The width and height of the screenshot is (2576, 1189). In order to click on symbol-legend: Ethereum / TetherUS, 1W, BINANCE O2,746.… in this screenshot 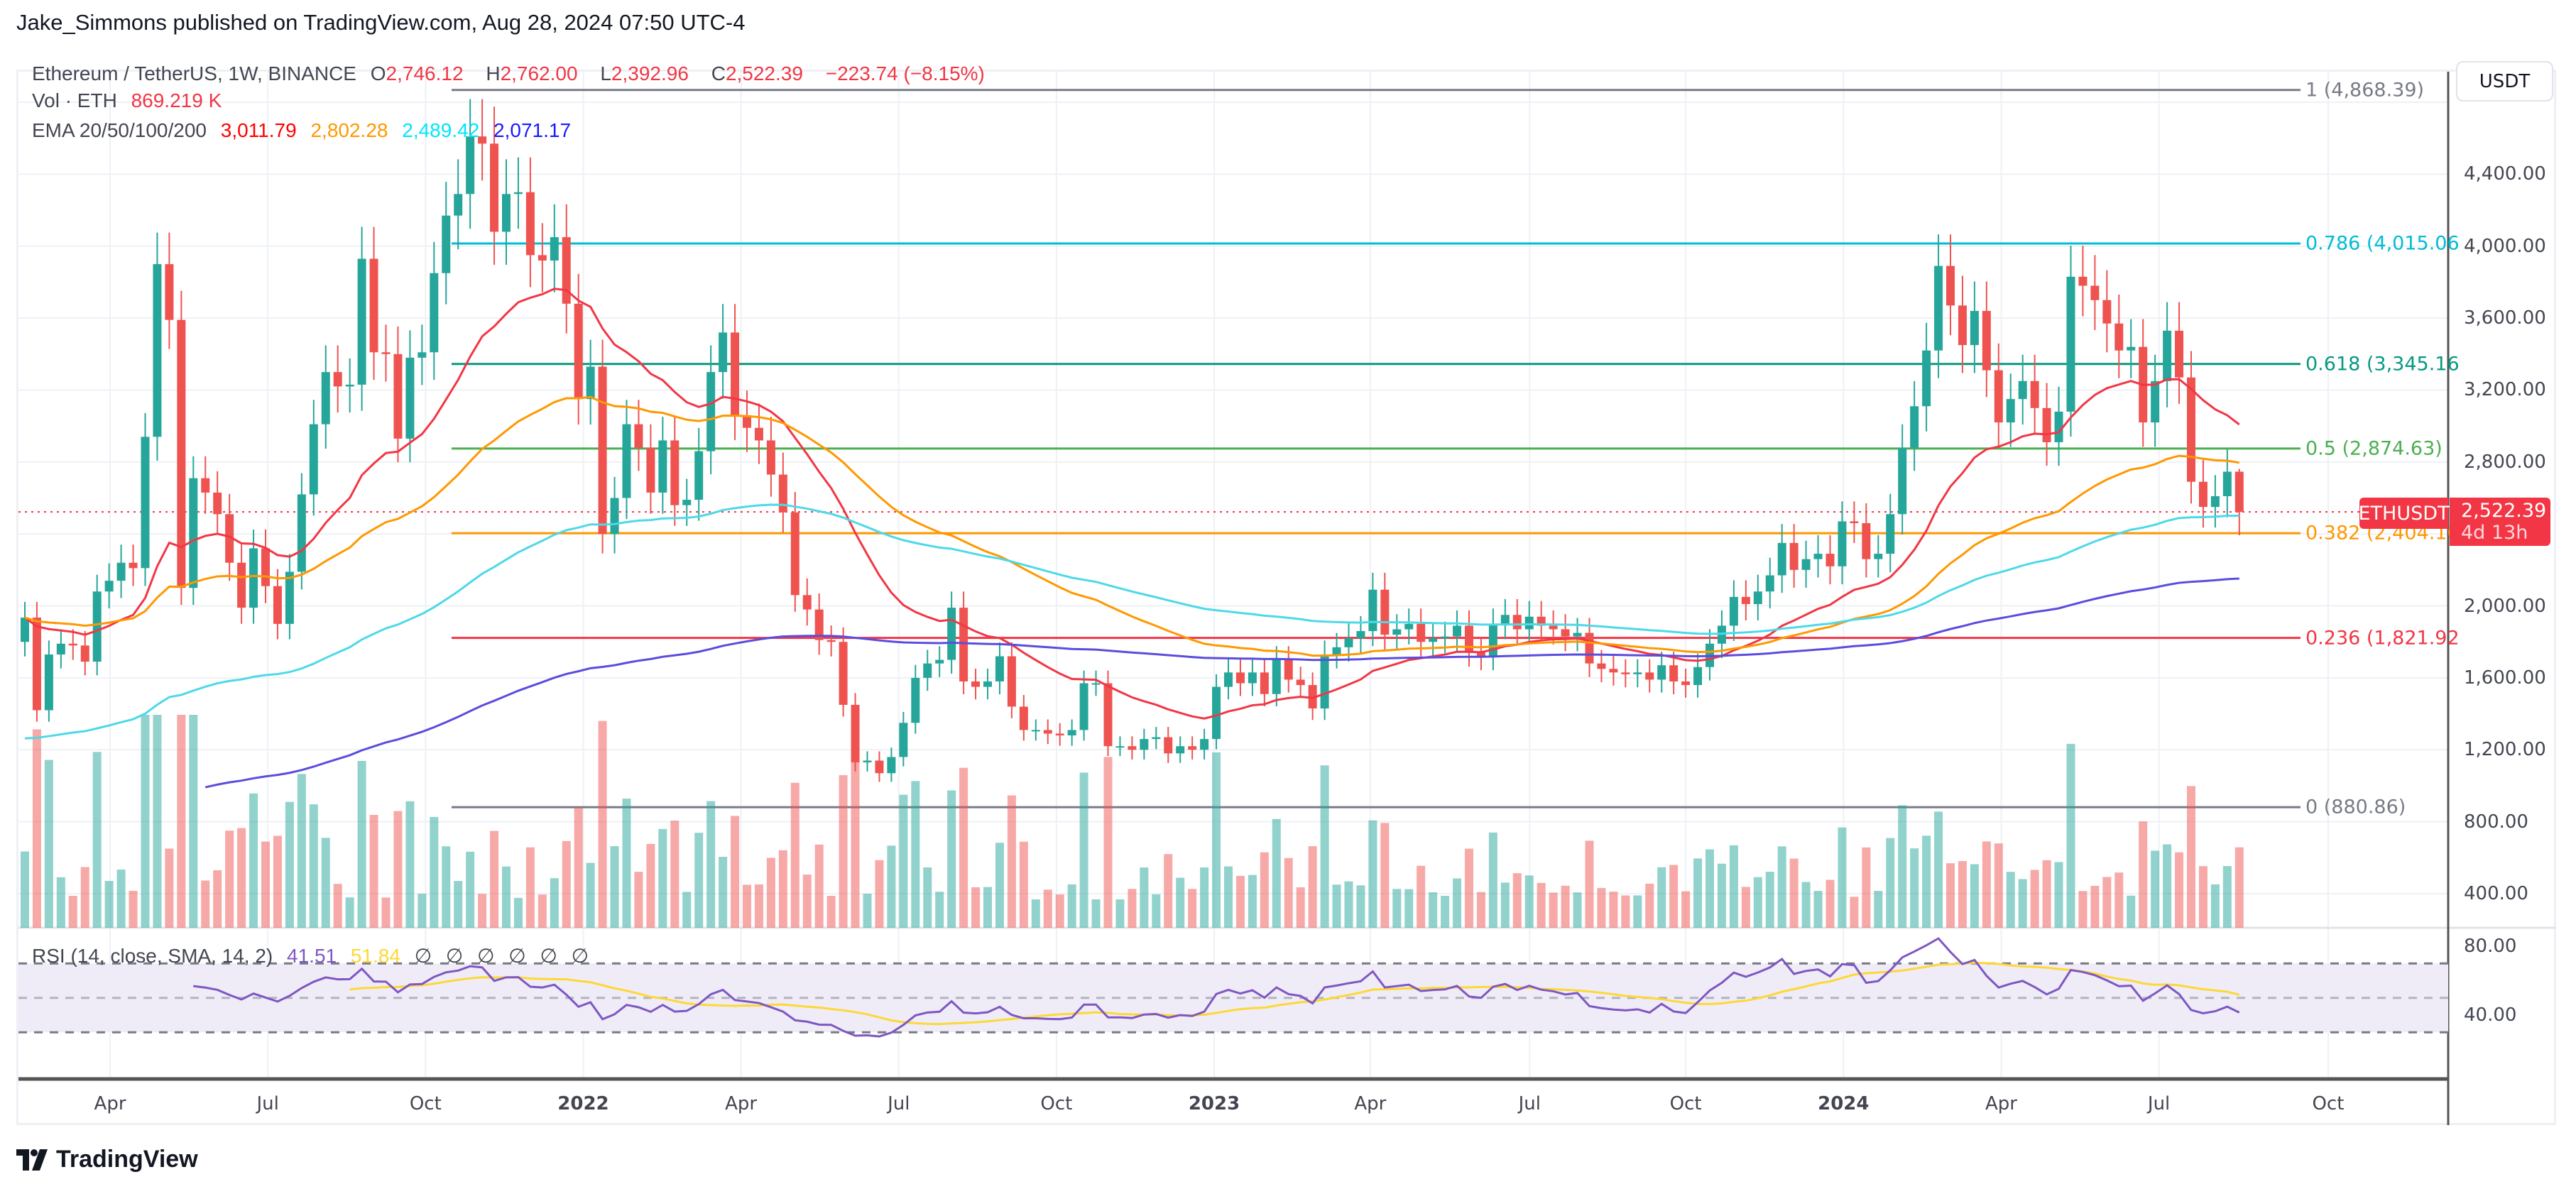, I will do `click(512, 73)`.